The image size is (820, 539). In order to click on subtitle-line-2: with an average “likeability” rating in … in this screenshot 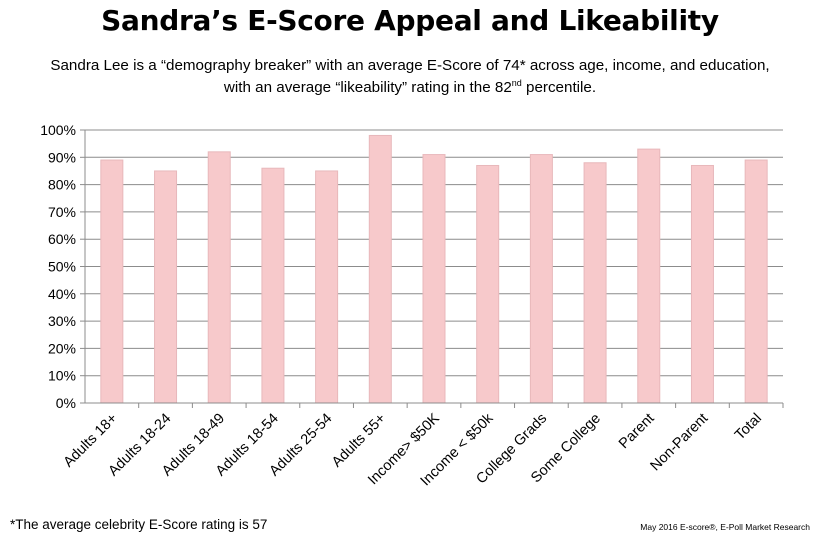, I will do `click(410, 88)`.